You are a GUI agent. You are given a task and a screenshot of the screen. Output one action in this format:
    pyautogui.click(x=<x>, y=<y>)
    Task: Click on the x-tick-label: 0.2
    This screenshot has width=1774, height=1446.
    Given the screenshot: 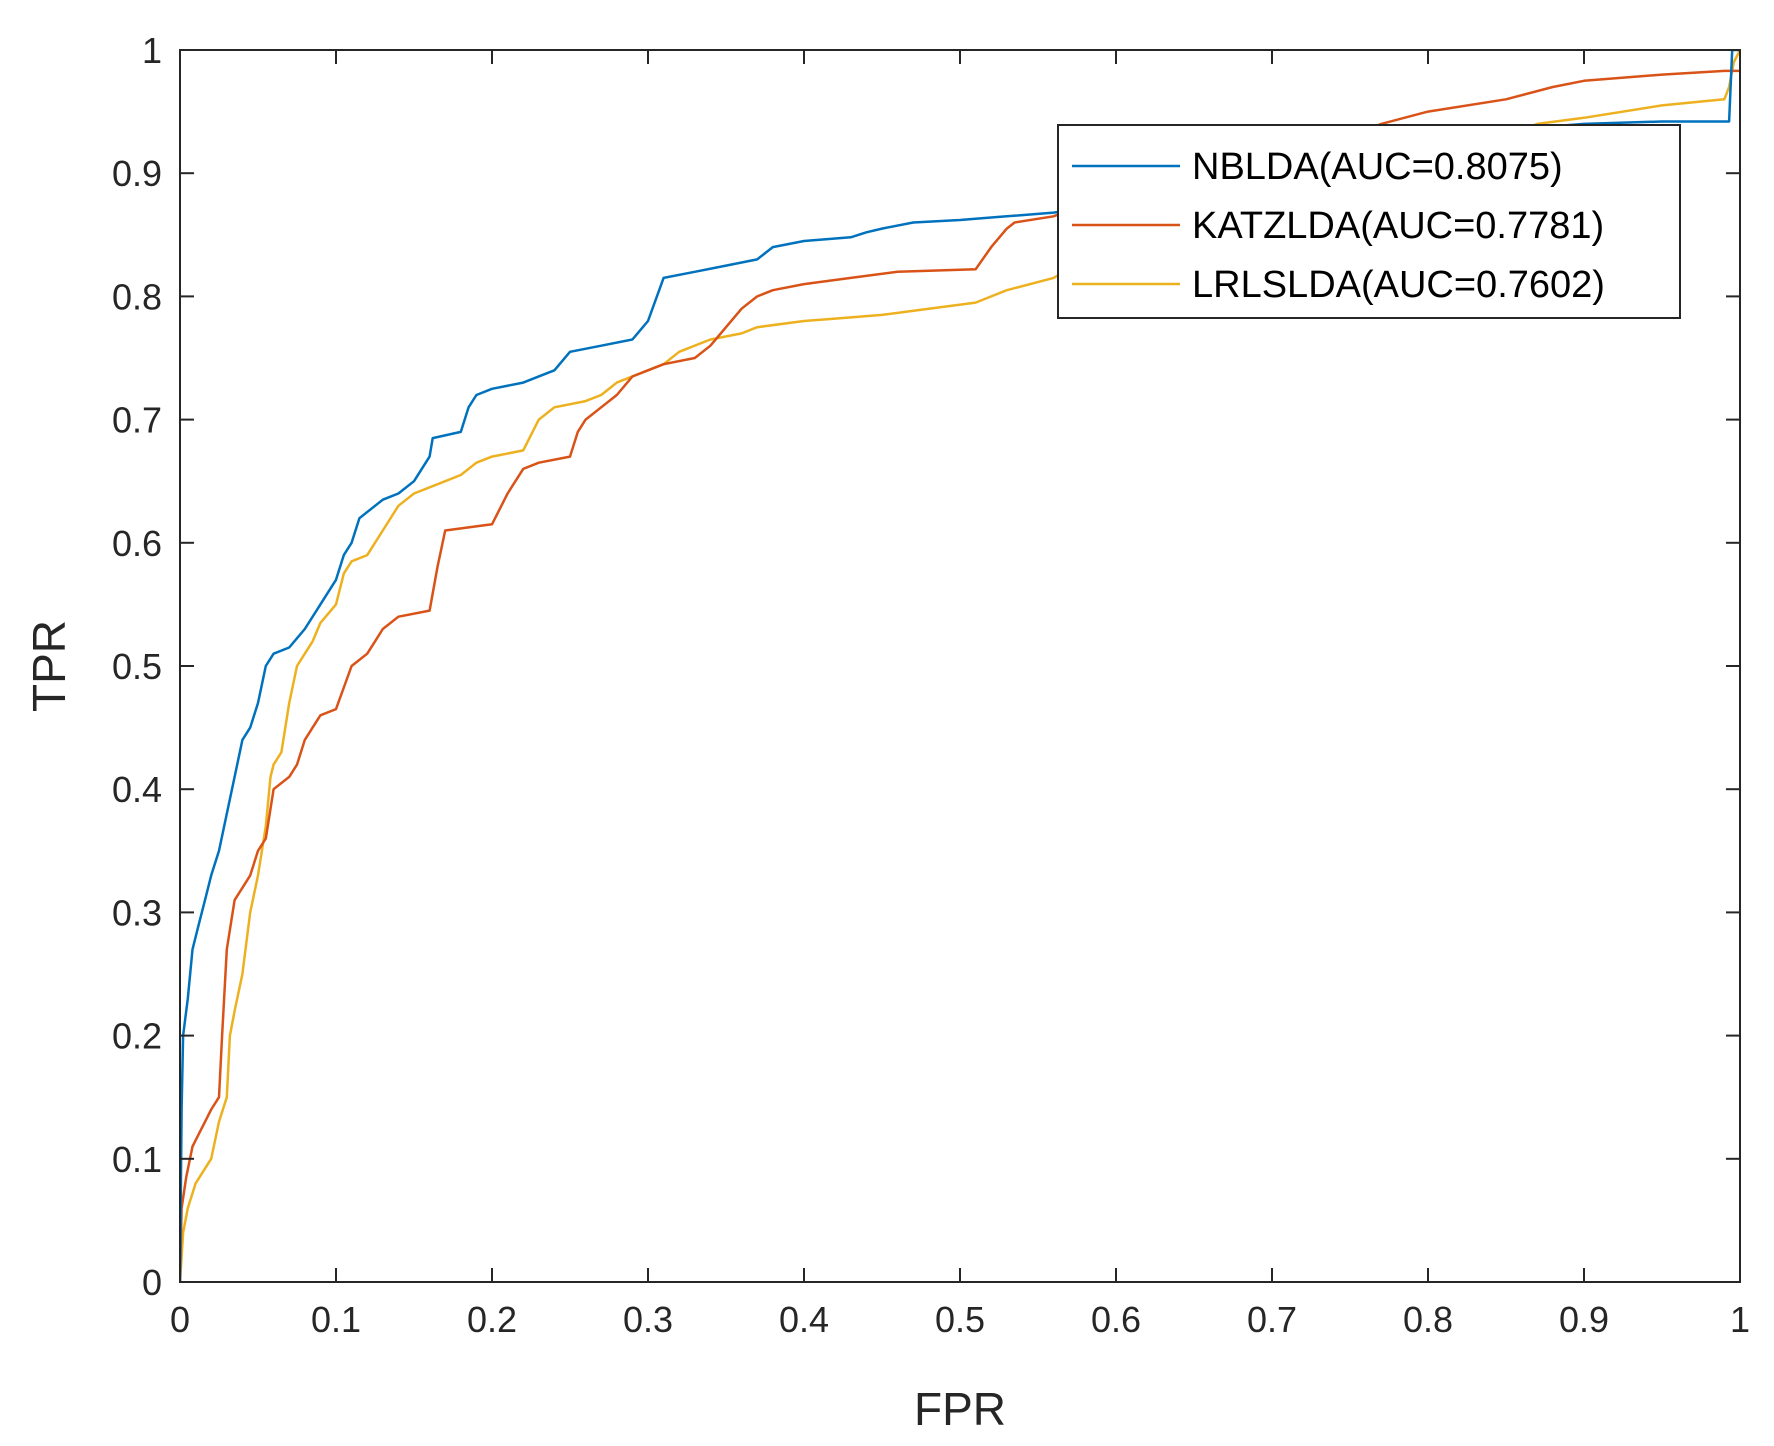 What is the action you would take?
    pyautogui.click(x=492, y=1319)
    